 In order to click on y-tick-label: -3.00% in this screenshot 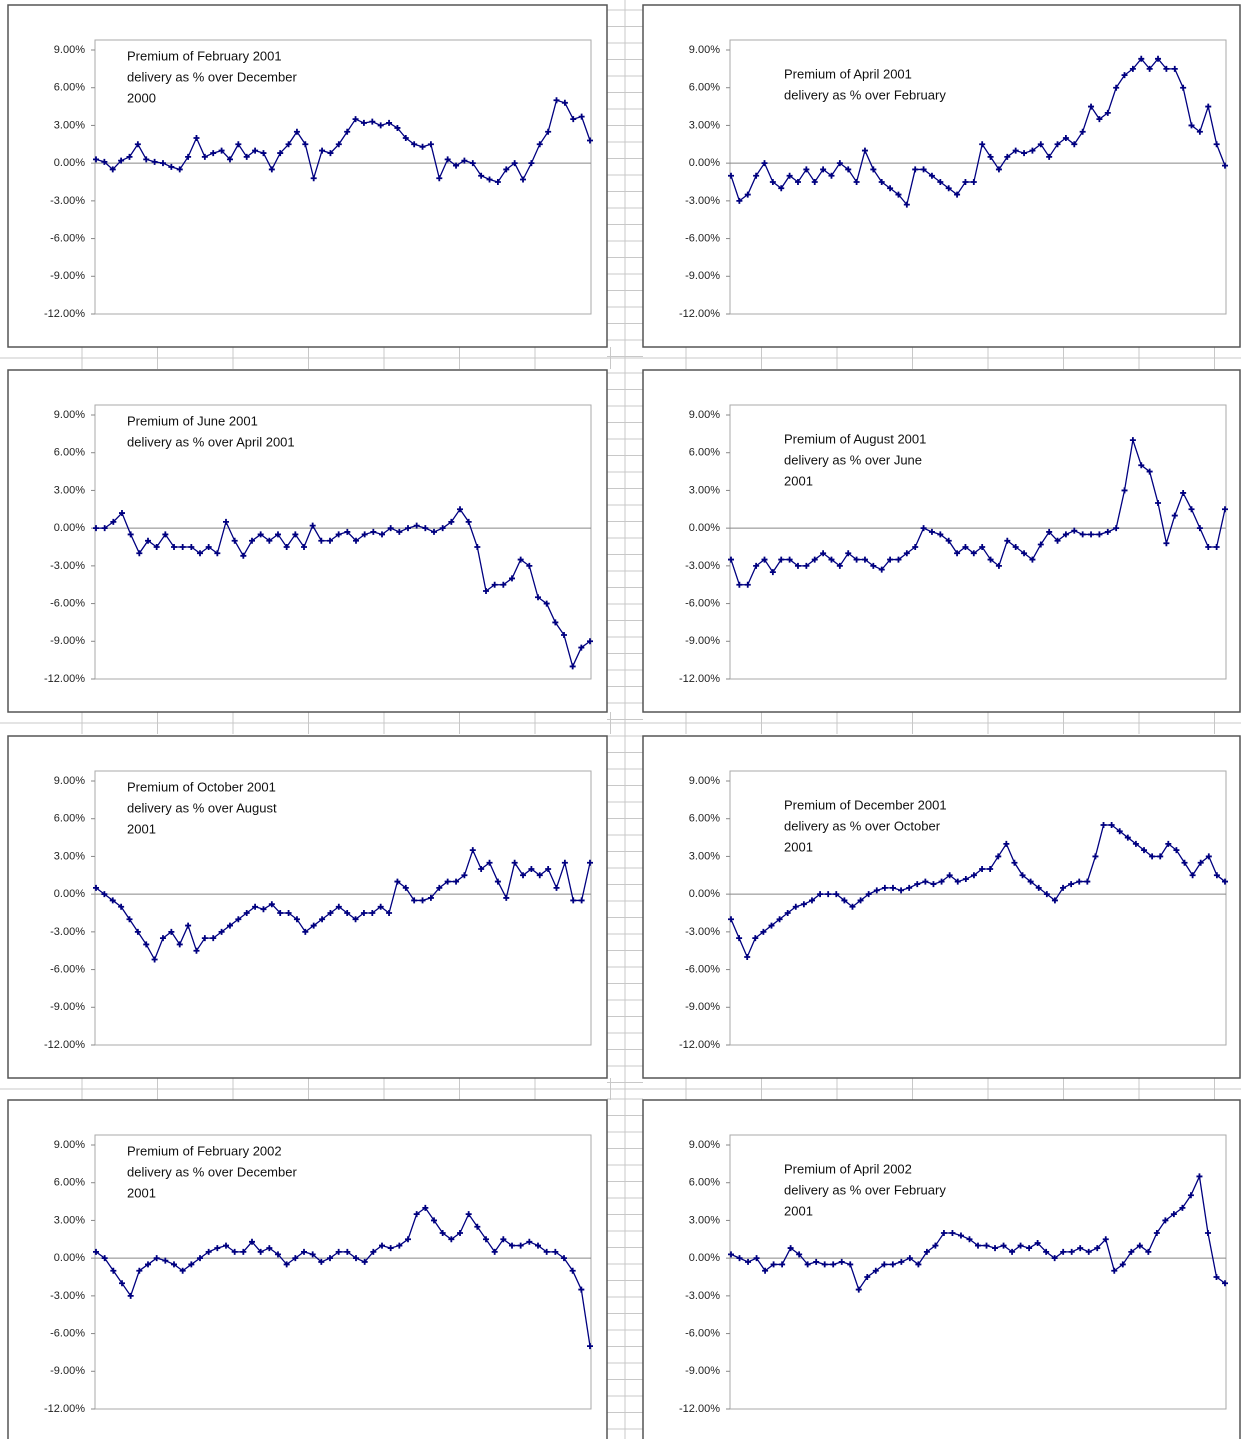, I will do `click(702, 566)`.